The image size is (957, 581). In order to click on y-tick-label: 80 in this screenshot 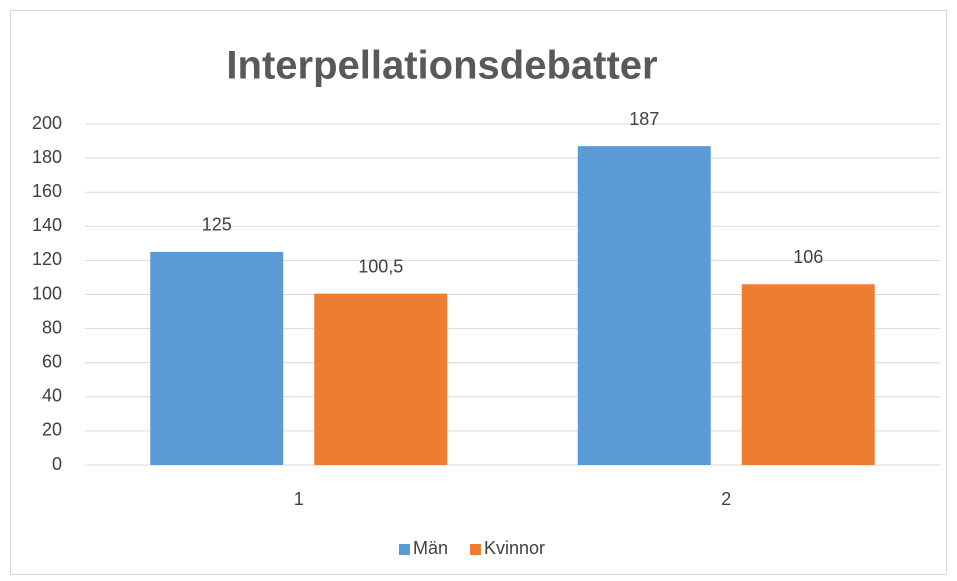, I will do `click(52, 327)`.